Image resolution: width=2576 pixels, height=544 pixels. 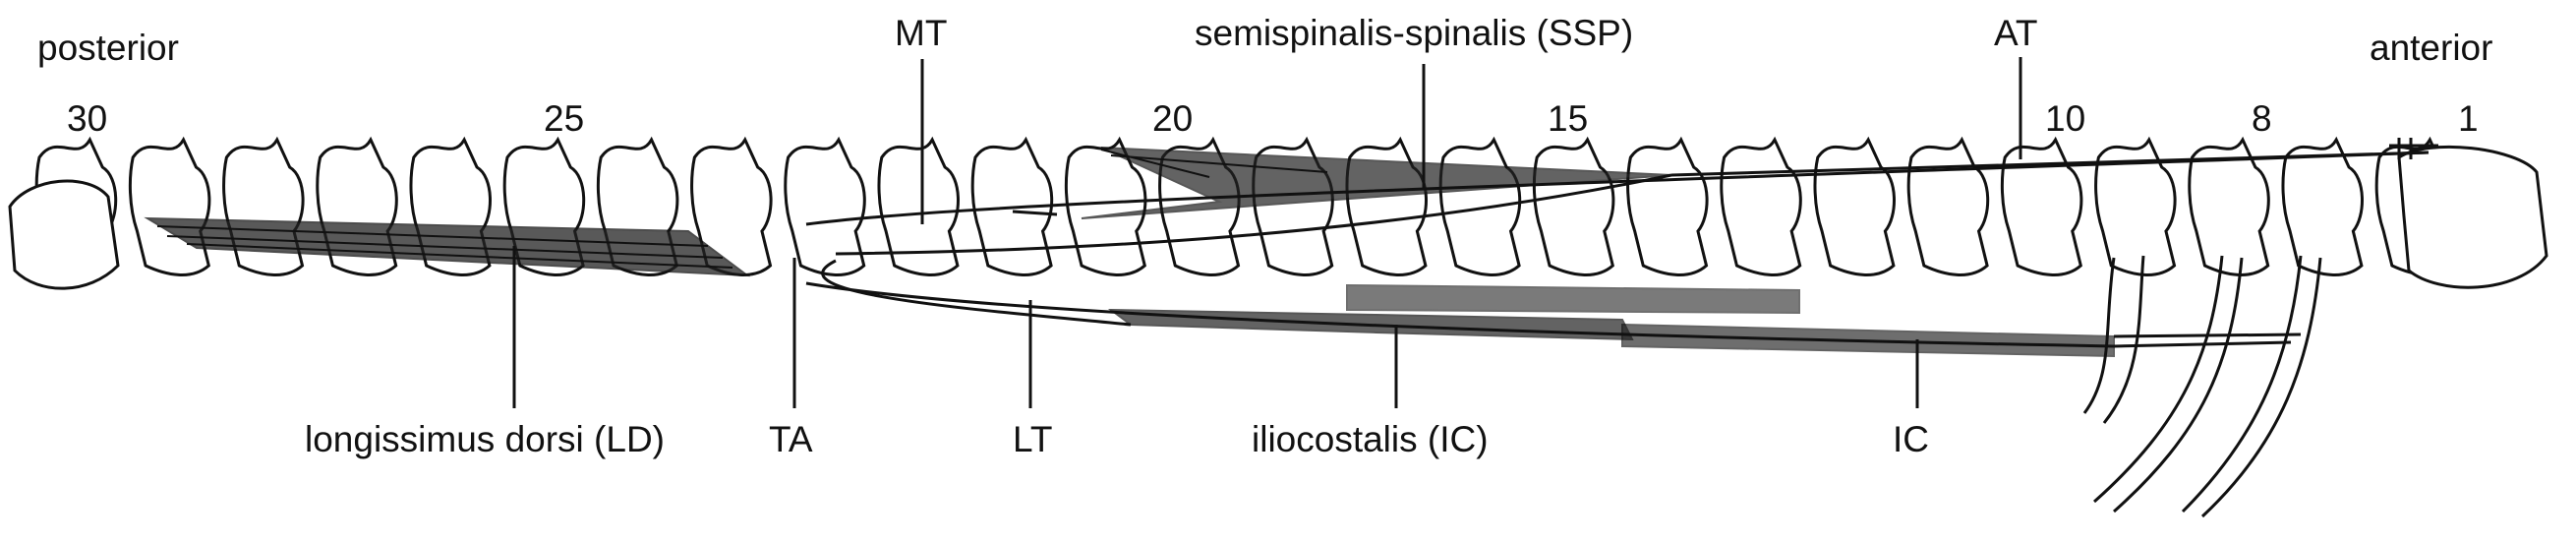 What do you see at coordinates (1568, 118) in the screenshot?
I see `vertebra-number-15: 15` at bounding box center [1568, 118].